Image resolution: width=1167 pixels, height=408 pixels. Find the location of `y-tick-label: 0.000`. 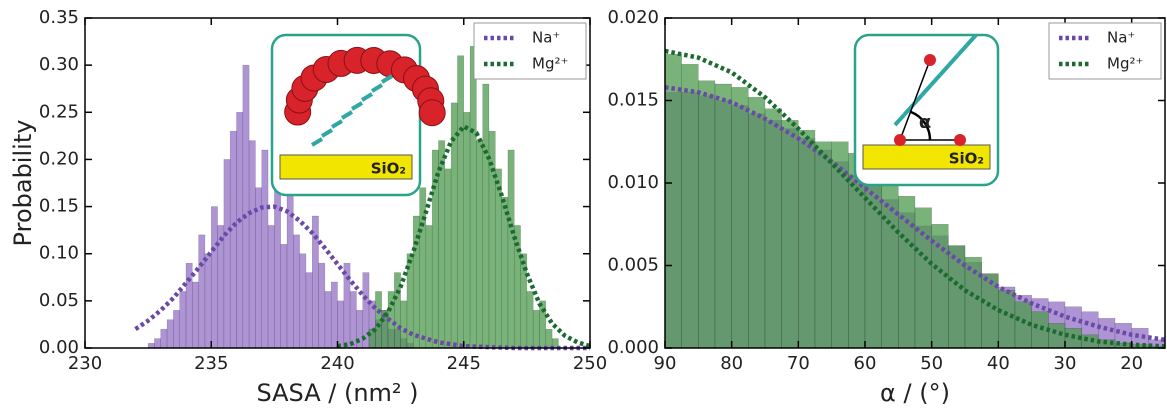

y-tick-label: 0.000 is located at coordinates (633, 347).